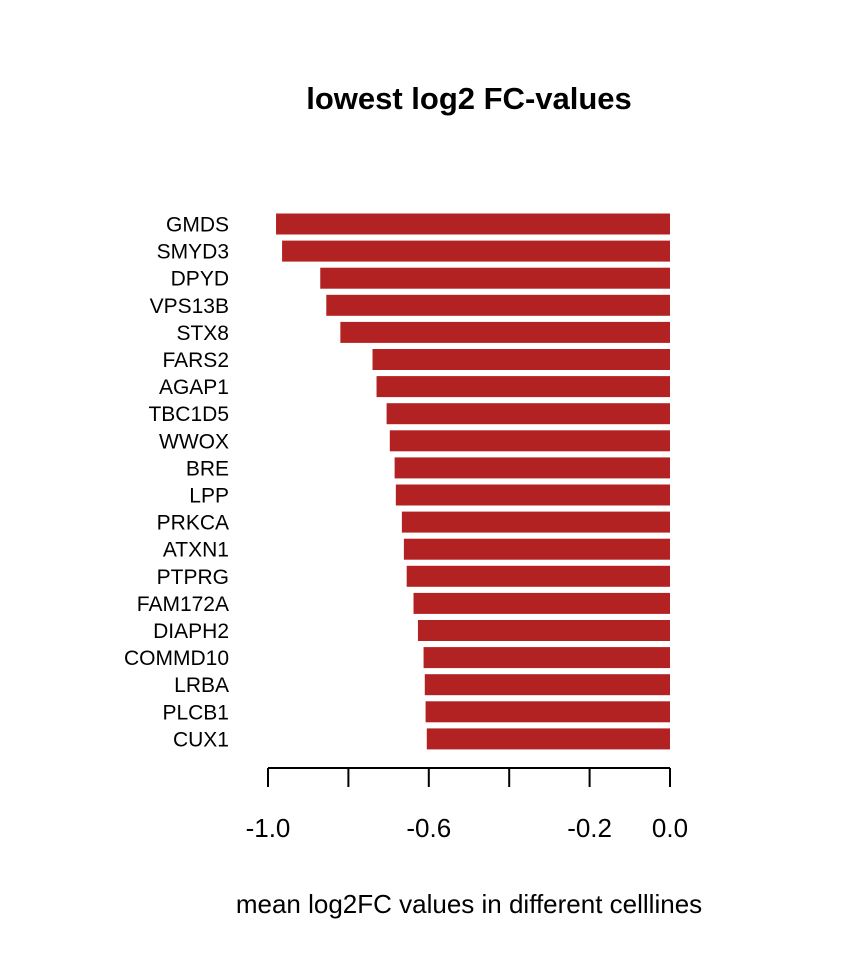 The image size is (864, 960). What do you see at coordinates (196, 550) in the screenshot?
I see `category-label-atxn1: ATXN1` at bounding box center [196, 550].